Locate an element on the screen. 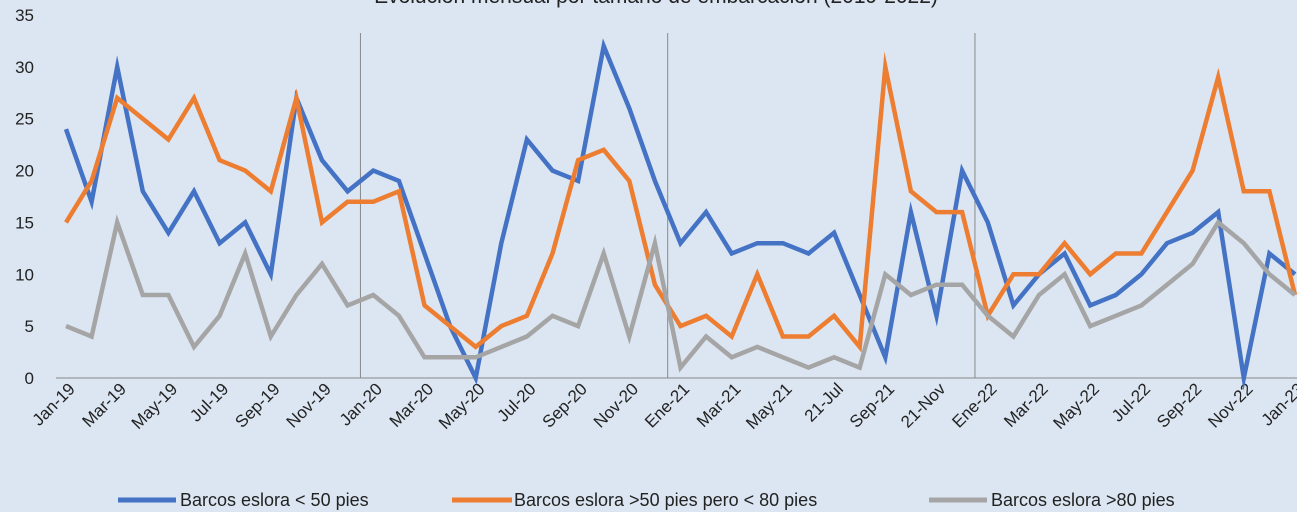 The height and width of the screenshot is (512, 1297). x-tick-label: Sep-19 is located at coordinates (257, 405).